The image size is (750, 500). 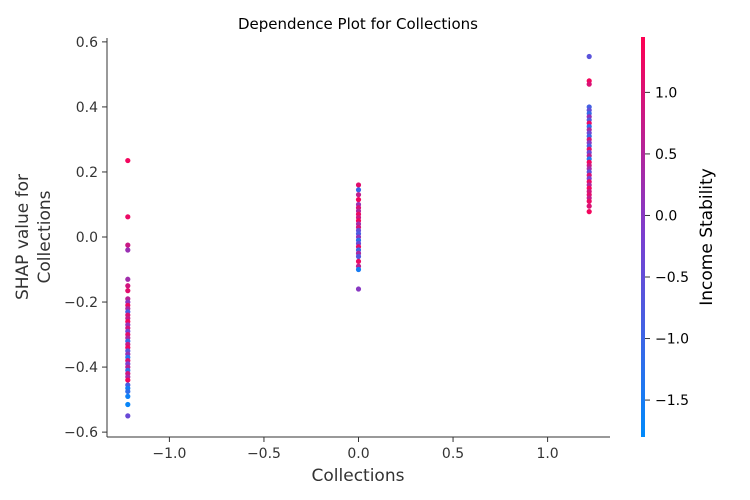 I want to click on colorbar-tick-label: −0.5, so click(x=672, y=278).